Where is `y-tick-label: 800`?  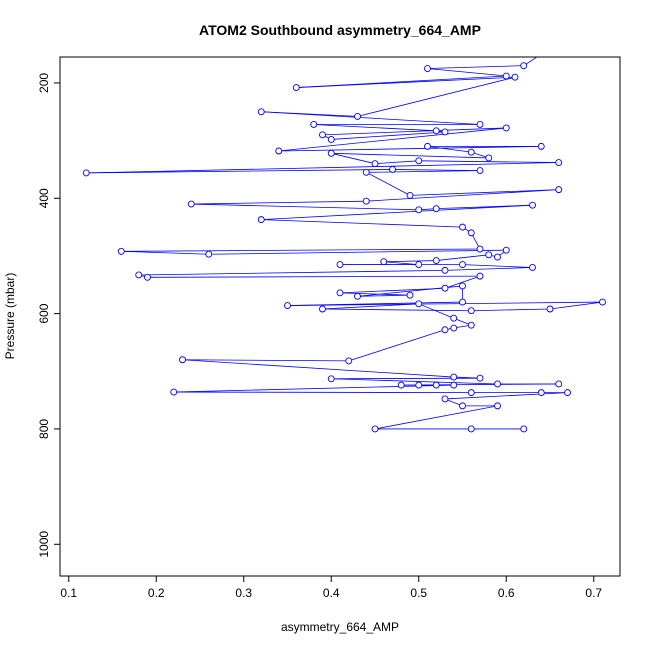
y-tick-label: 800 is located at coordinates (44, 429).